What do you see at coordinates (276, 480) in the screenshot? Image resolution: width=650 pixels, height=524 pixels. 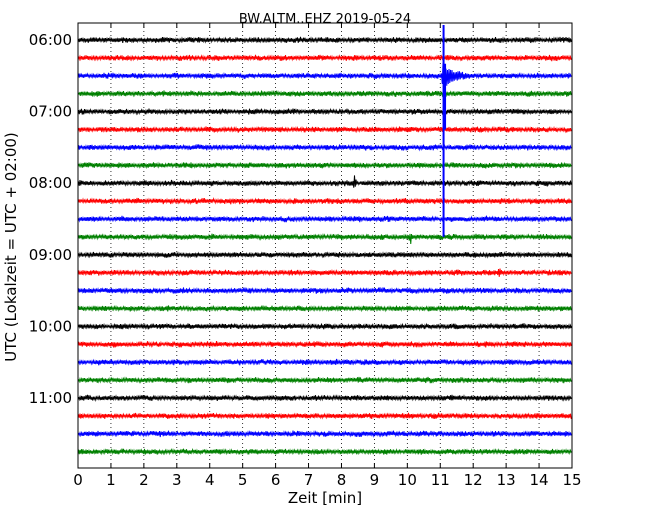 I see `x-tick-label: 6` at bounding box center [276, 480].